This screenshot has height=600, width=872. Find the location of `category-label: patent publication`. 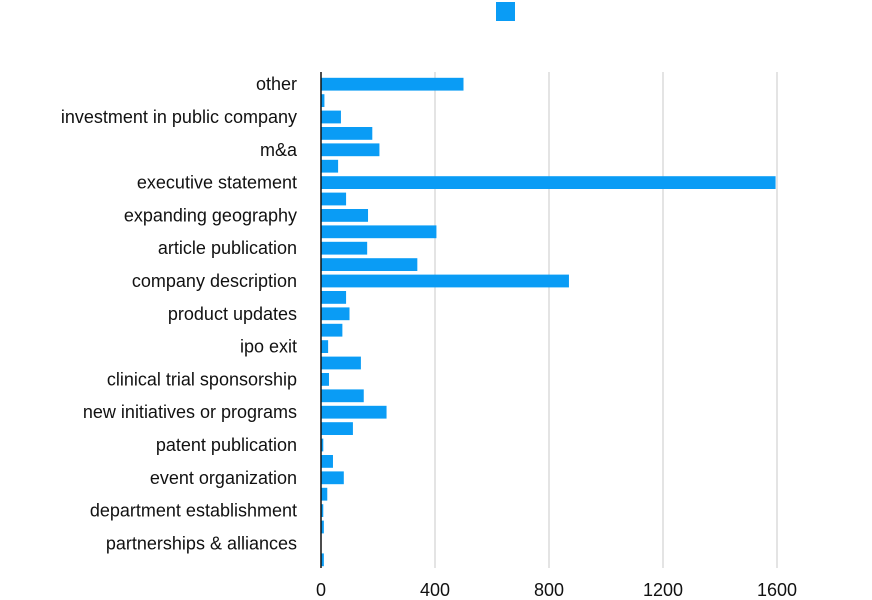

category-label: patent publication is located at coordinates (226, 445).